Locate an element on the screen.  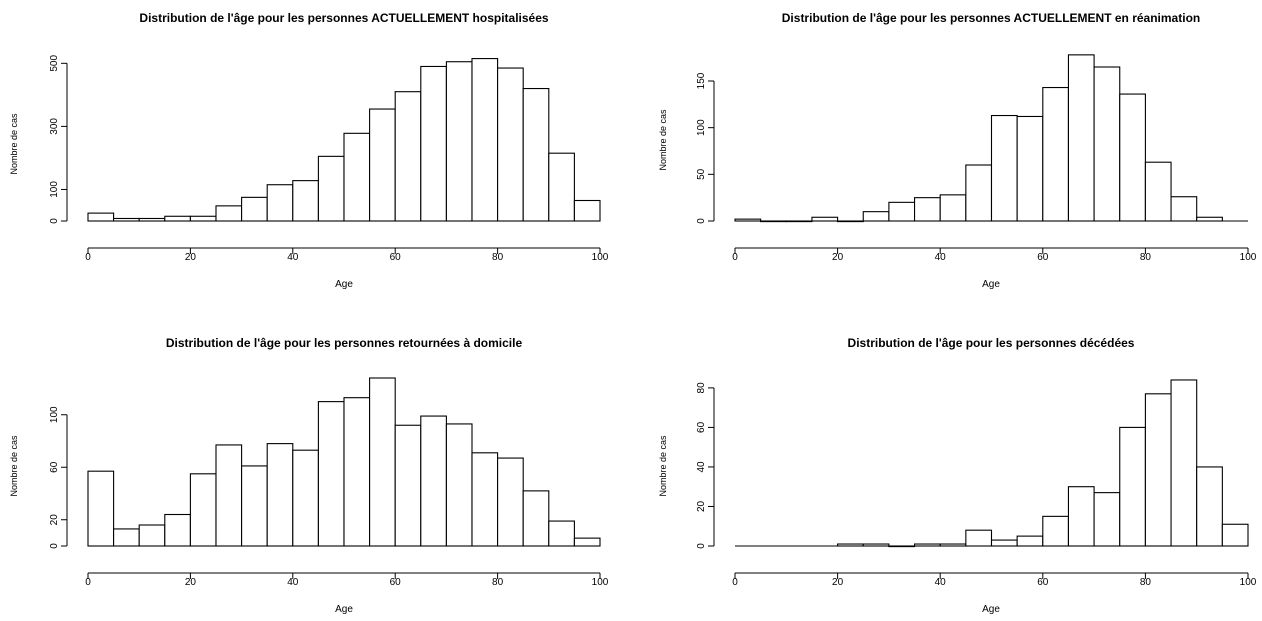
bars-group is located at coordinates (992, 463).